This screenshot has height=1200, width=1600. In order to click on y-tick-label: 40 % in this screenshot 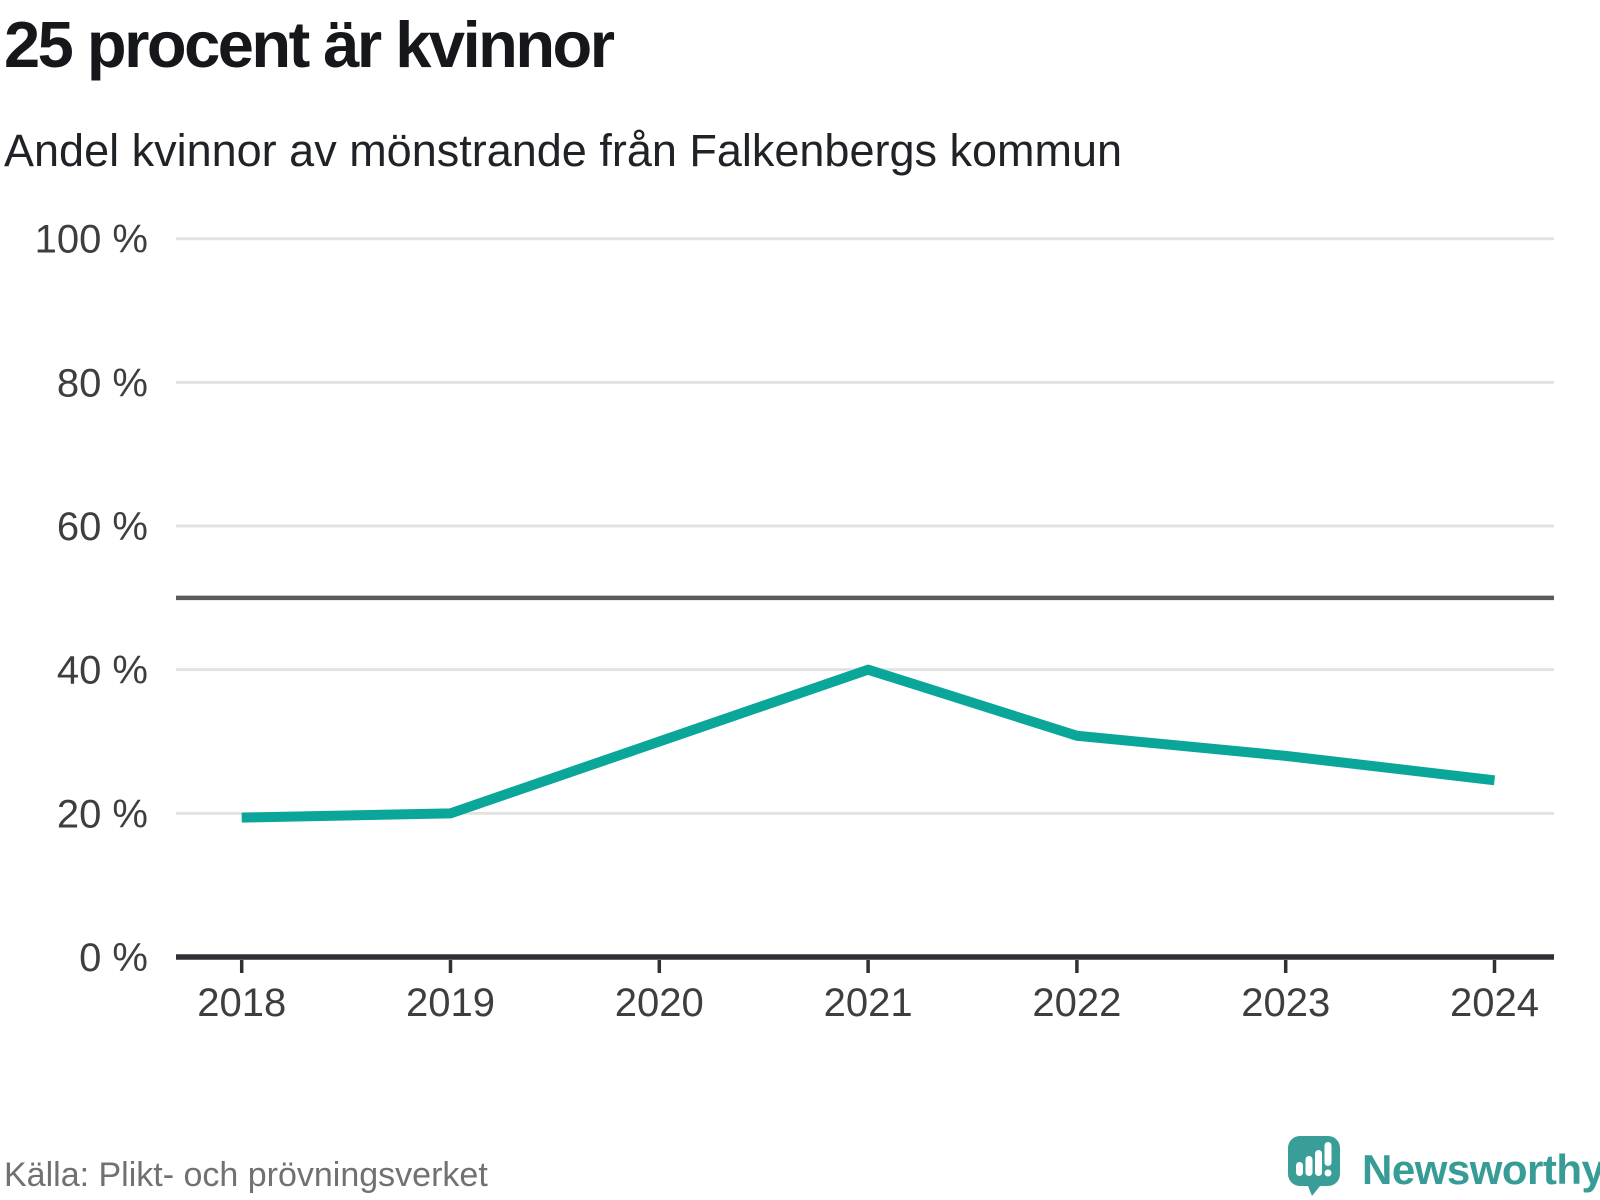, I will do `click(102, 671)`.